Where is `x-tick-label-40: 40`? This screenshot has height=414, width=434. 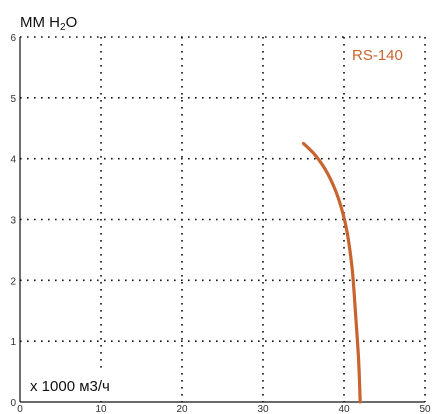
x-tick-label-40: 40 is located at coordinates (344, 409).